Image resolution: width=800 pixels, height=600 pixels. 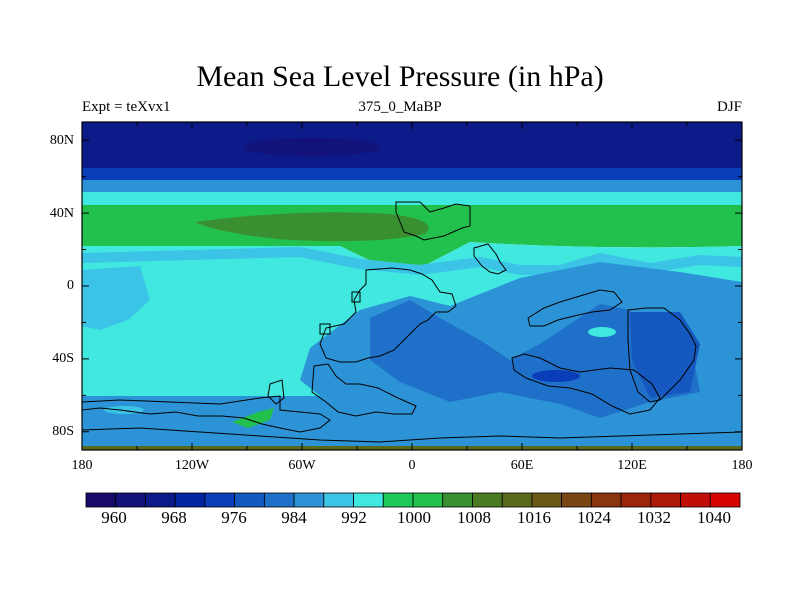 I want to click on colorbar-label-1000: 1000, so click(x=414, y=517).